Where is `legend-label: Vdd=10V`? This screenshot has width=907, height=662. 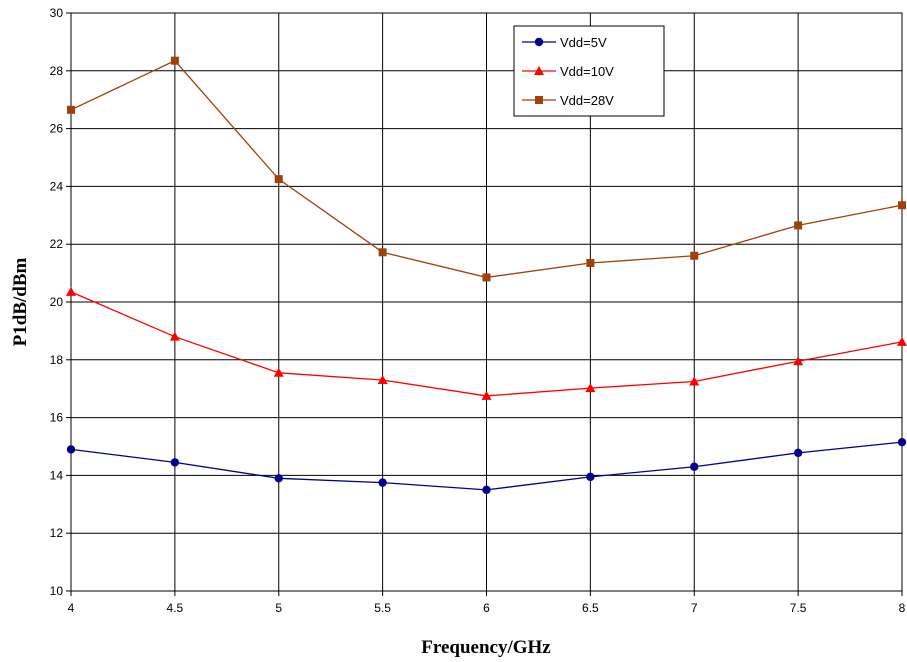
legend-label: Vdd=10V is located at coordinates (587, 71).